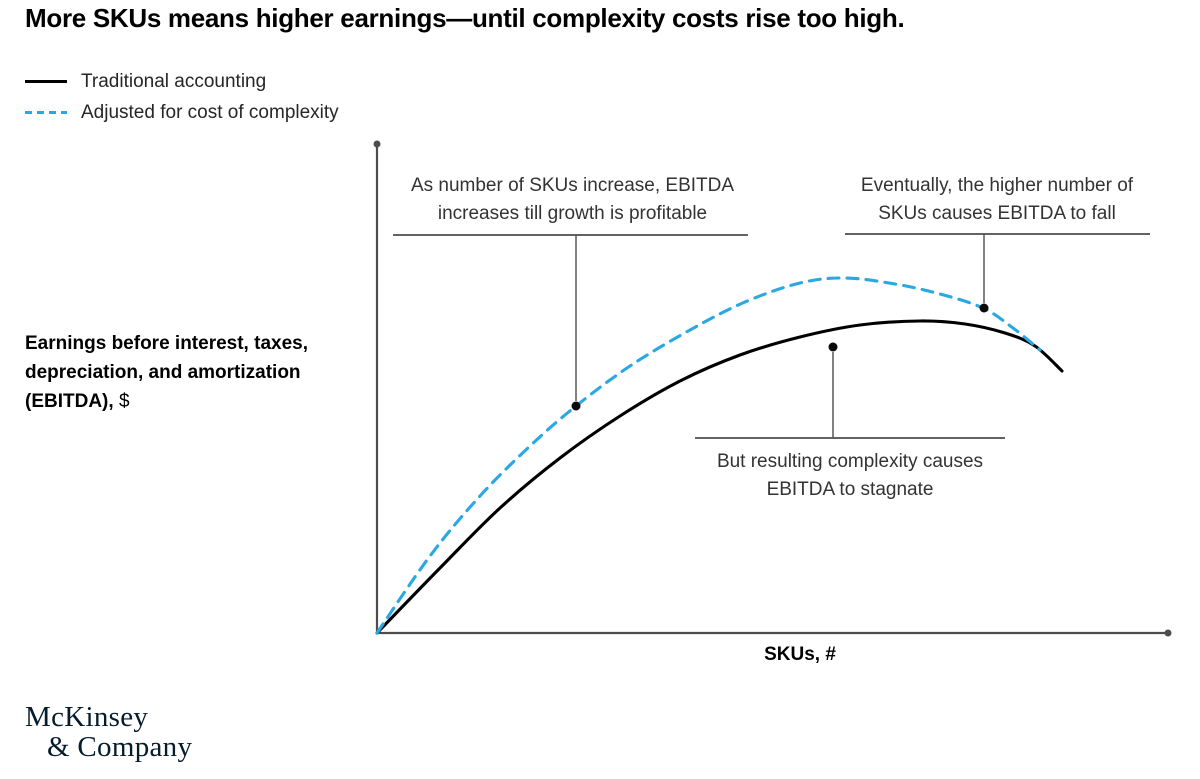 This screenshot has height=779, width=1200. What do you see at coordinates (120, 747) in the screenshot?
I see `mckinsey-logo-line2: & Company` at bounding box center [120, 747].